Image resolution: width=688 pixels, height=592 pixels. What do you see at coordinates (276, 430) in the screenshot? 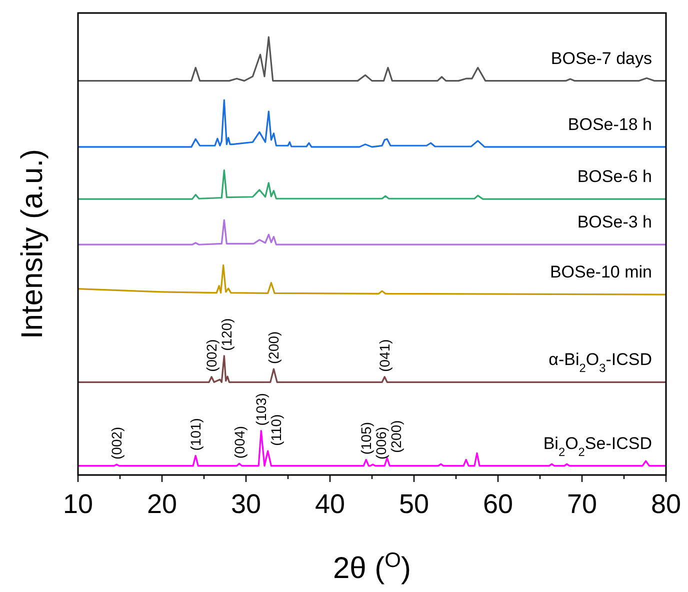
I see `annotation: (110)` at bounding box center [276, 430].